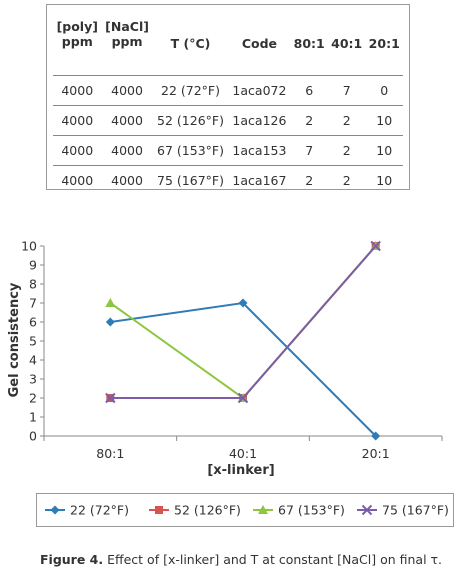  What do you see at coordinates (259, 43) in the screenshot?
I see `header-code: Code` at bounding box center [259, 43].